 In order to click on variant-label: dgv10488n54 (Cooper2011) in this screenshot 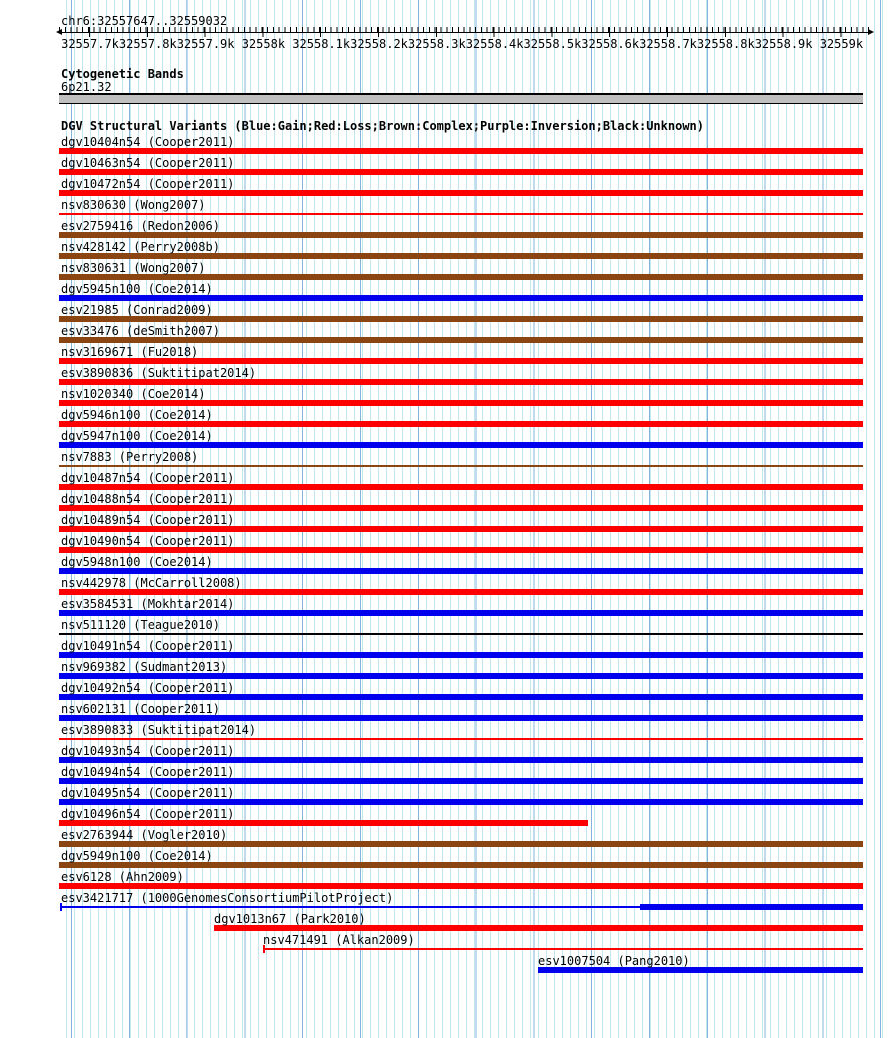, I will do `click(148, 499)`.